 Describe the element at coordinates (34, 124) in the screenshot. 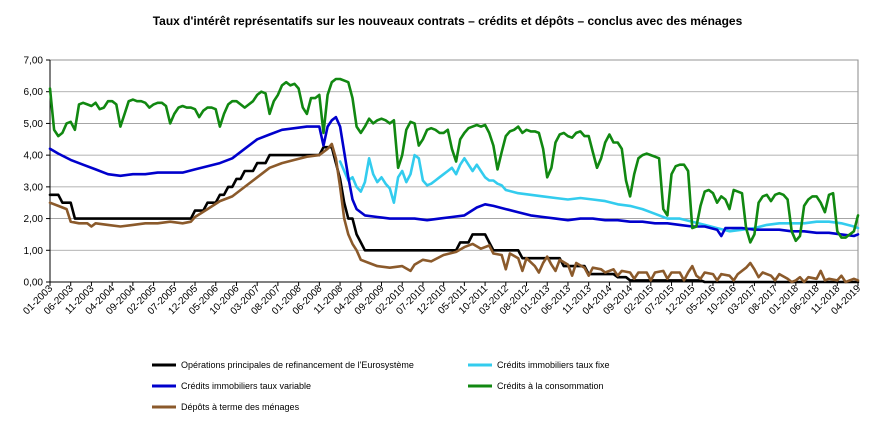

I see `y-tick-label: 5,00` at that location.